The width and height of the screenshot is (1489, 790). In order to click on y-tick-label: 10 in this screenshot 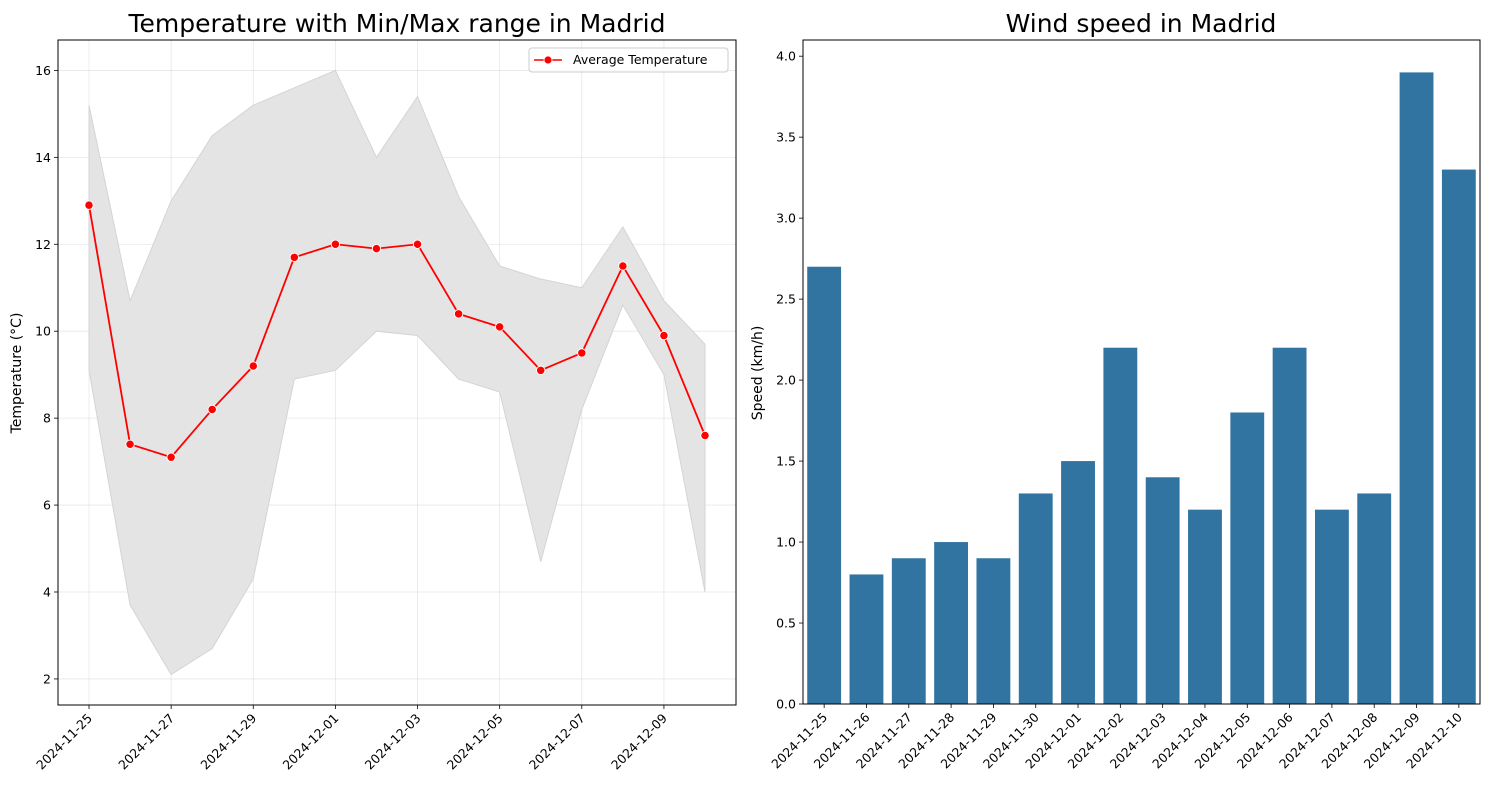, I will do `click(43, 331)`.